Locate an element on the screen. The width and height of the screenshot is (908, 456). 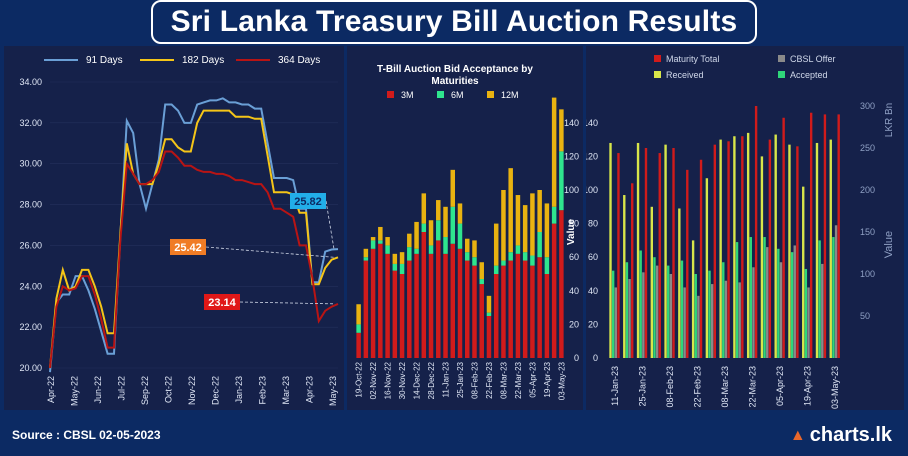
x-tick-label: 08-Feb-23 is located at coordinates (670, 387).